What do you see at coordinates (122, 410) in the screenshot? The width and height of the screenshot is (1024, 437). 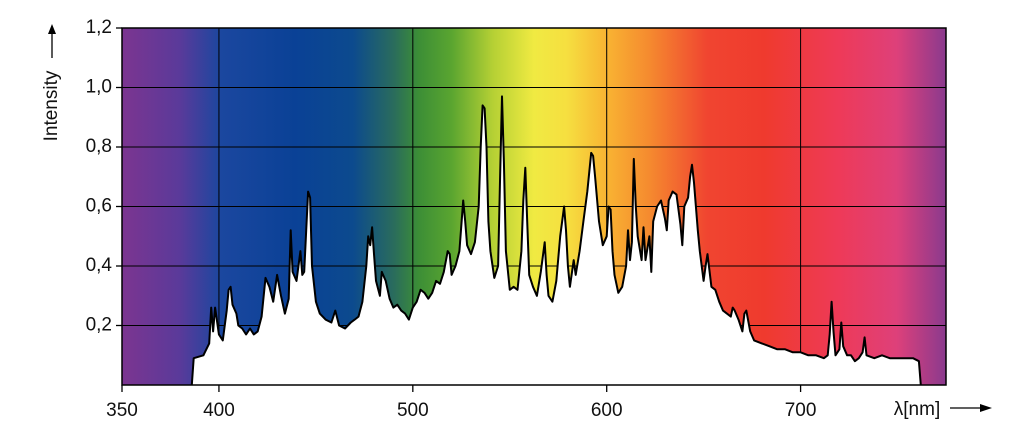 I see `x-tick-label: 350` at bounding box center [122, 410].